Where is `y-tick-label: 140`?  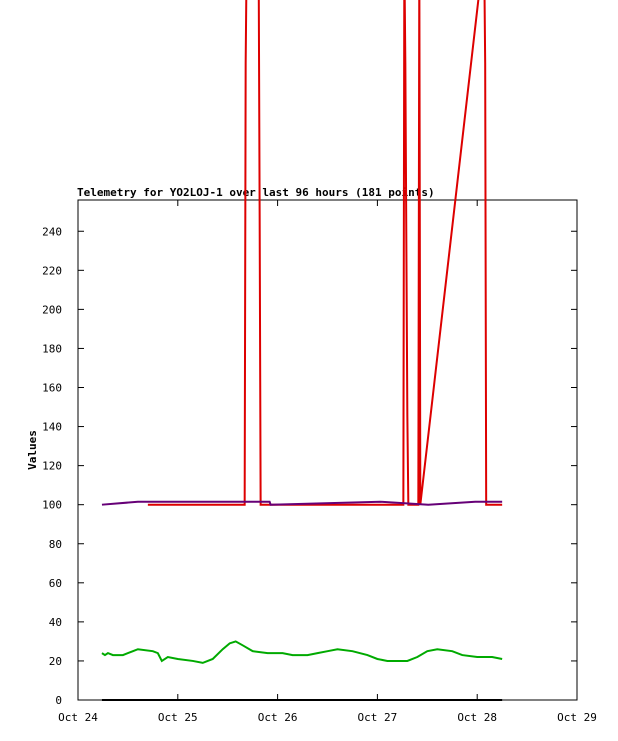
y-tick-label: 140 is located at coordinates (52, 427).